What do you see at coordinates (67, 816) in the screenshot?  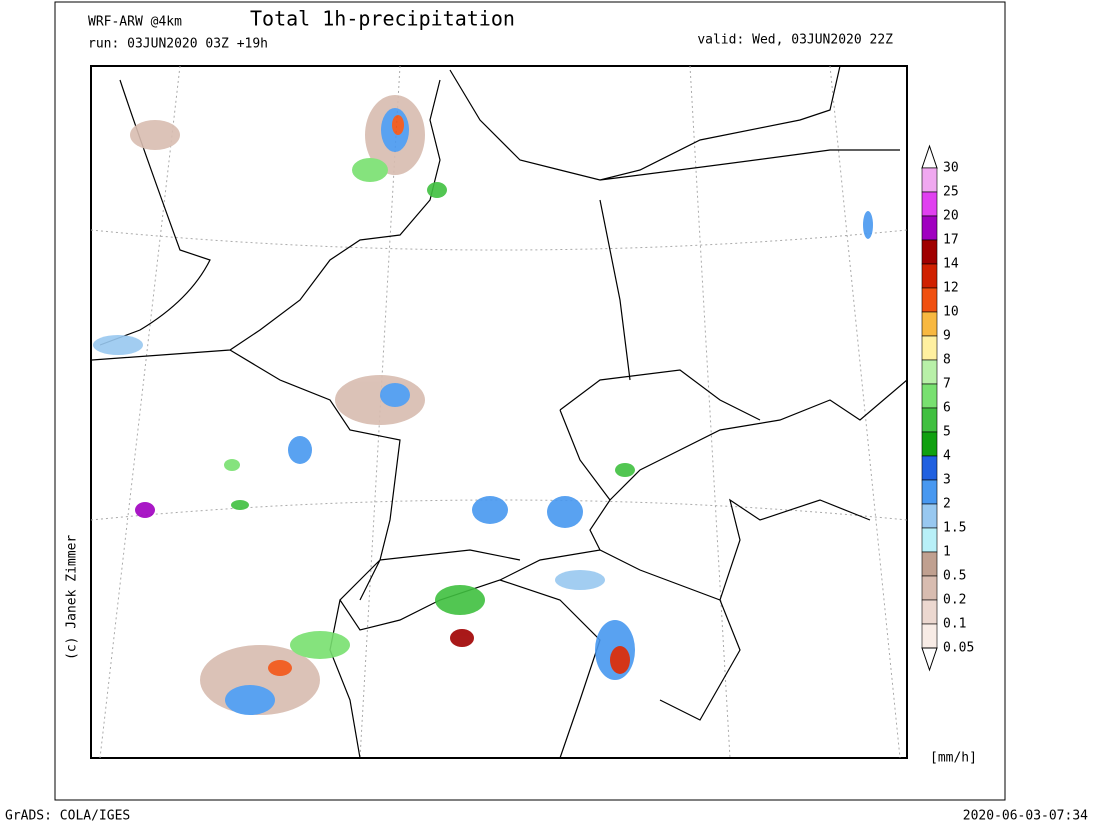 I see `footer-left: GrADS: COLA/IGES` at bounding box center [67, 816].